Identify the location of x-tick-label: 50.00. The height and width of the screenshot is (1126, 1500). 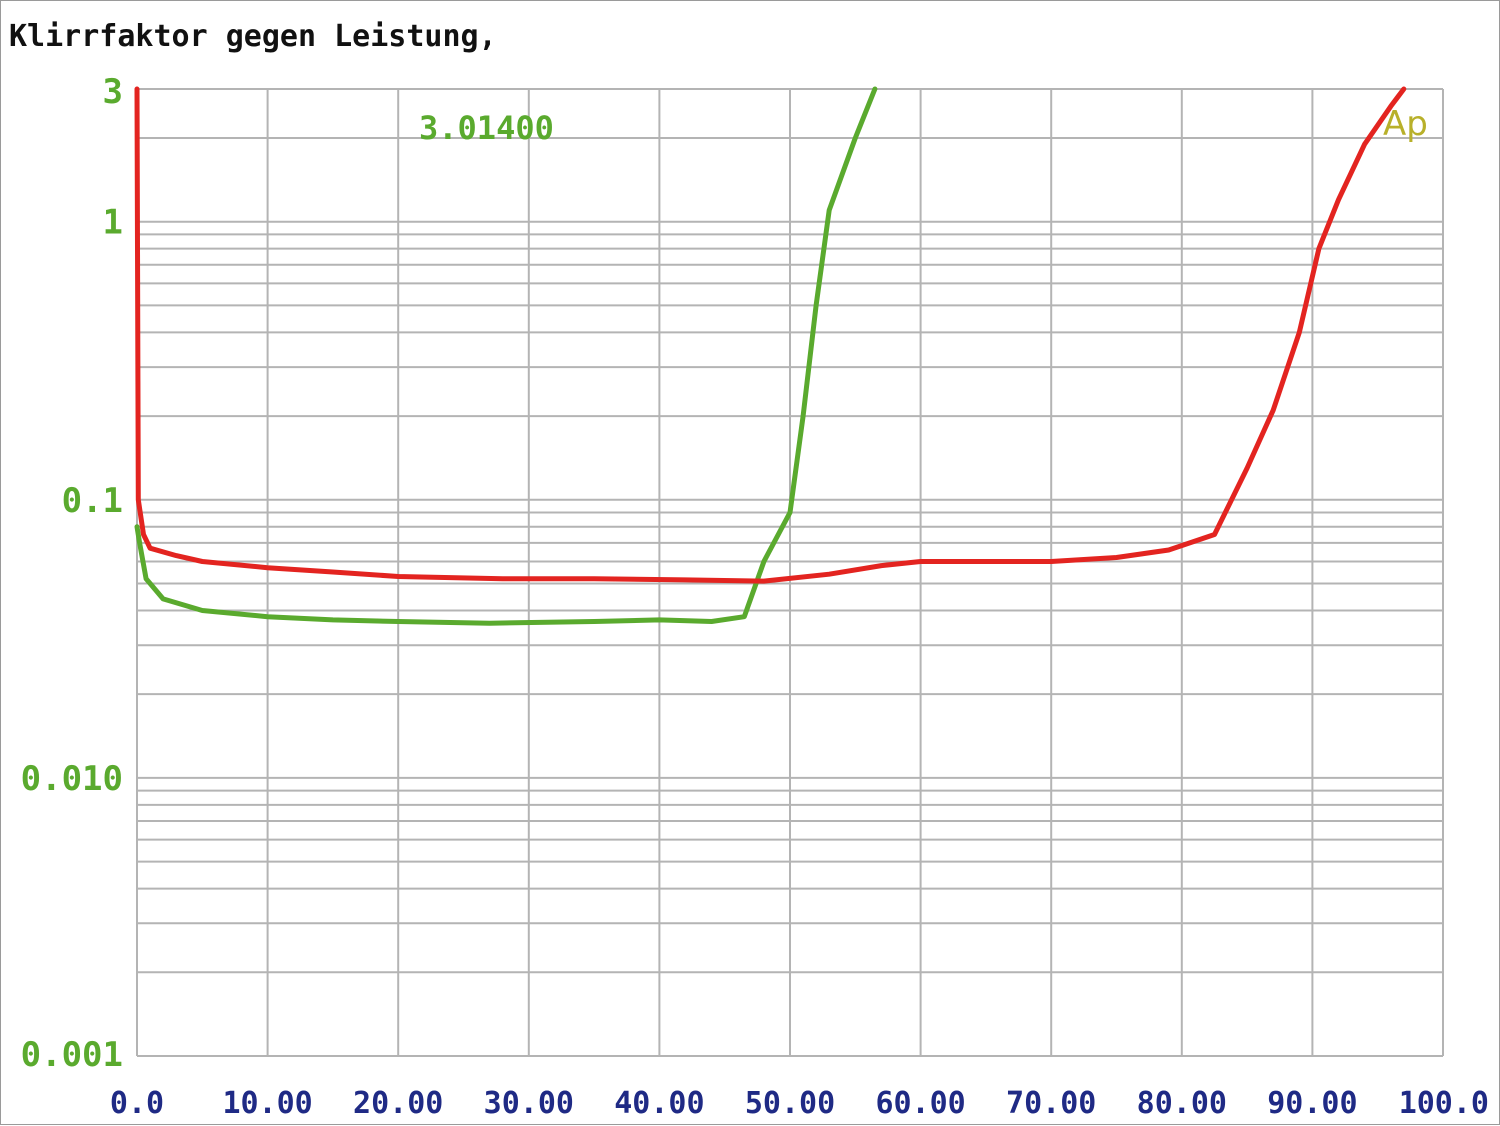
(790, 1103).